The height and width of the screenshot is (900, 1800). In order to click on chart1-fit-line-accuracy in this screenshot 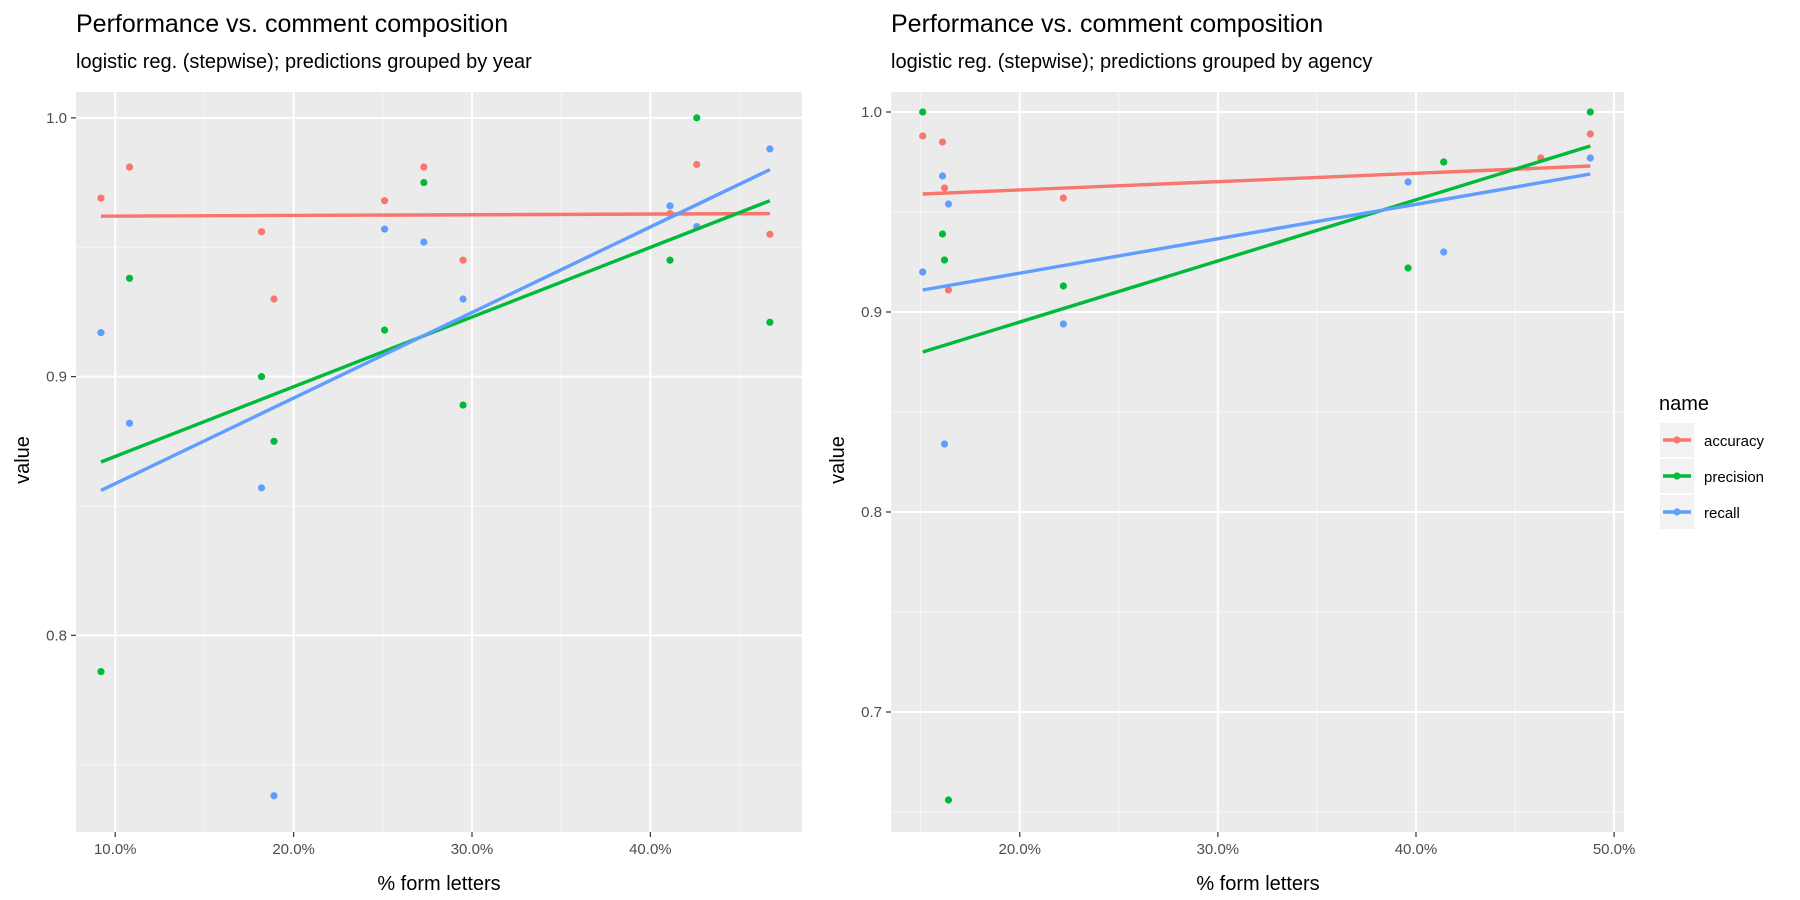, I will do `click(435, 214)`.